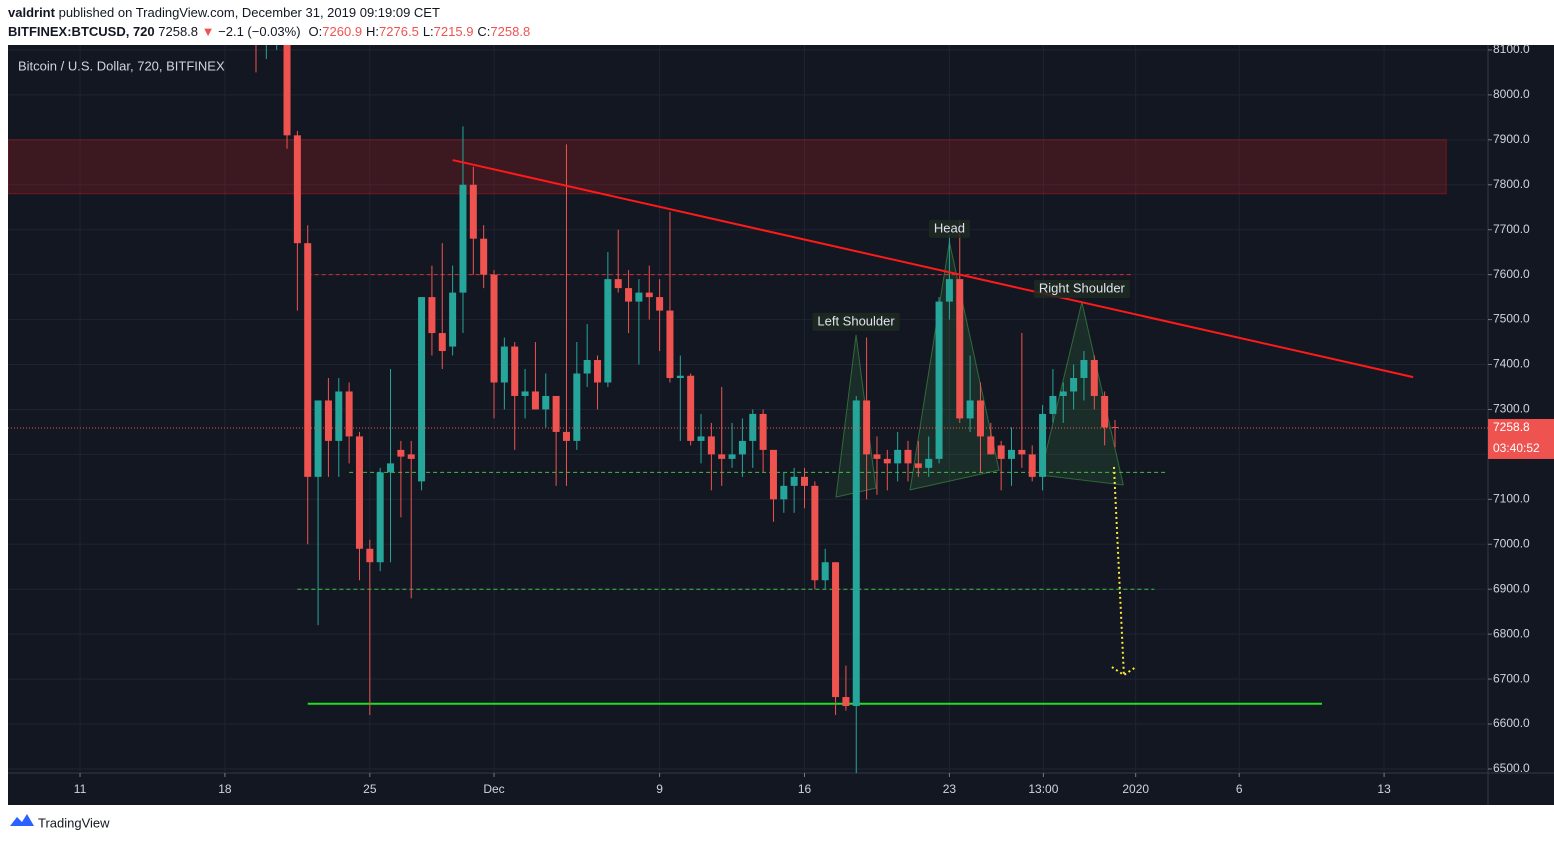 This screenshot has height=844, width=1554. Describe the element at coordinates (259, 31) in the screenshot. I see `change: −2.1 (−0.03%)` at that location.